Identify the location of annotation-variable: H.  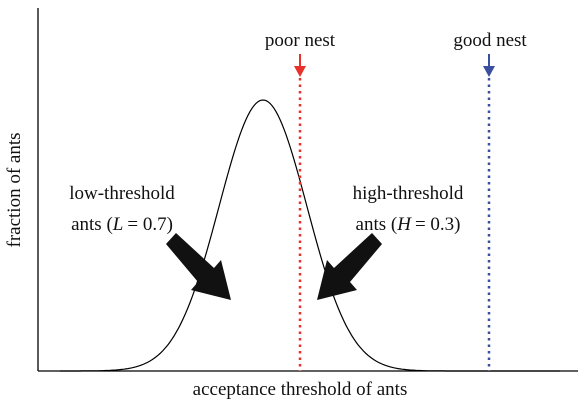
(404, 224).